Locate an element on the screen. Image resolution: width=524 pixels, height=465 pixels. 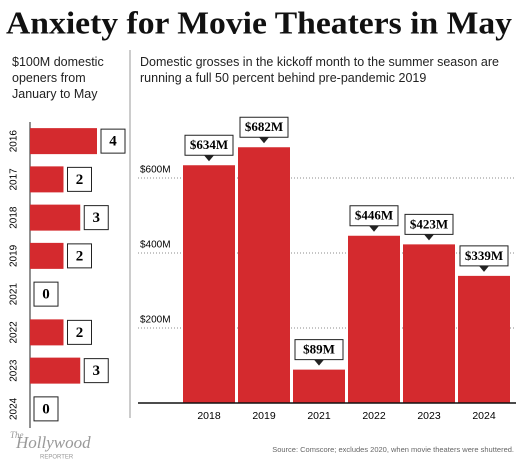
chart-title: Anxiety for Movie Theaters in May is located at coordinates (259, 22).